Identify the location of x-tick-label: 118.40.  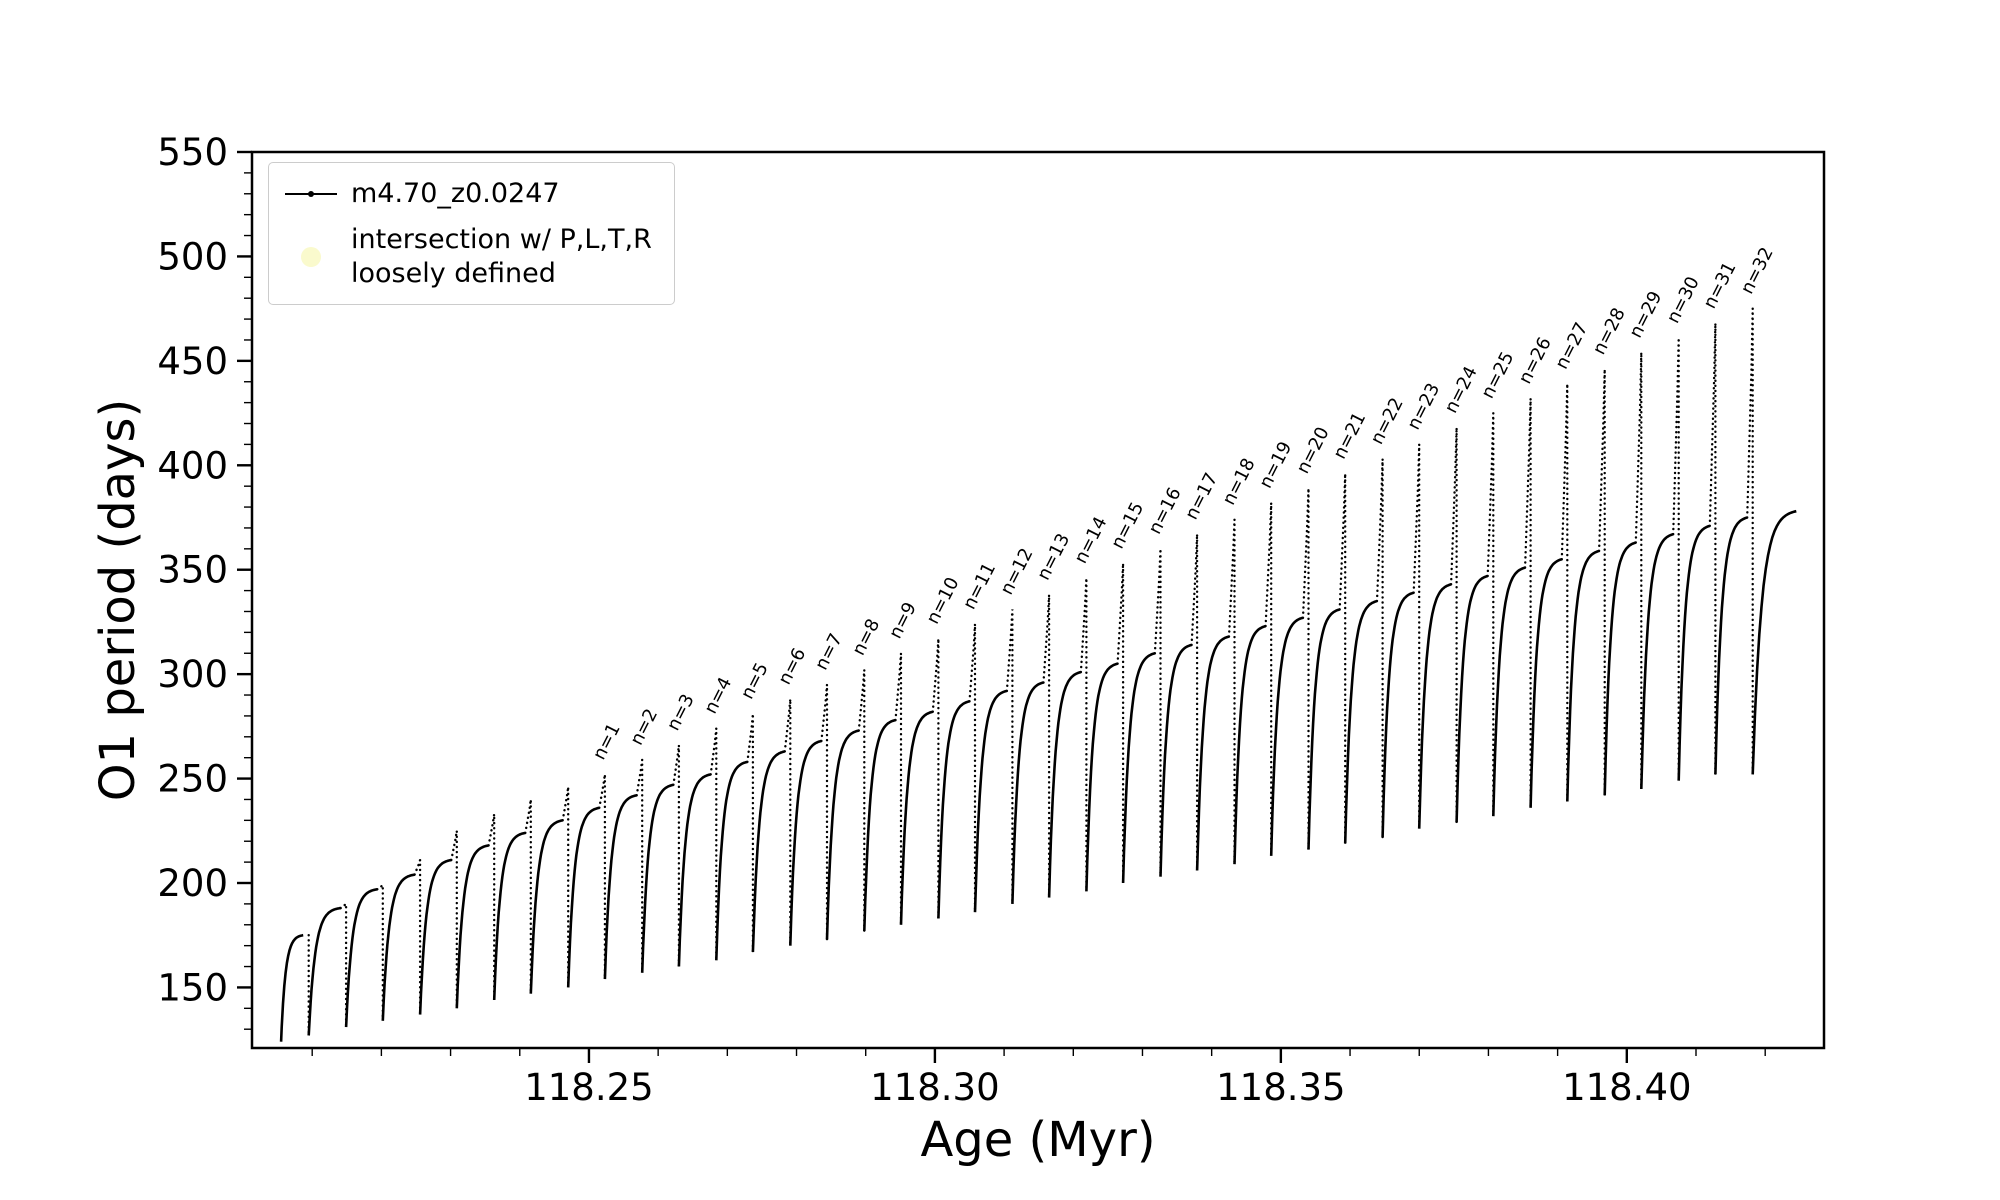
(1626, 1087).